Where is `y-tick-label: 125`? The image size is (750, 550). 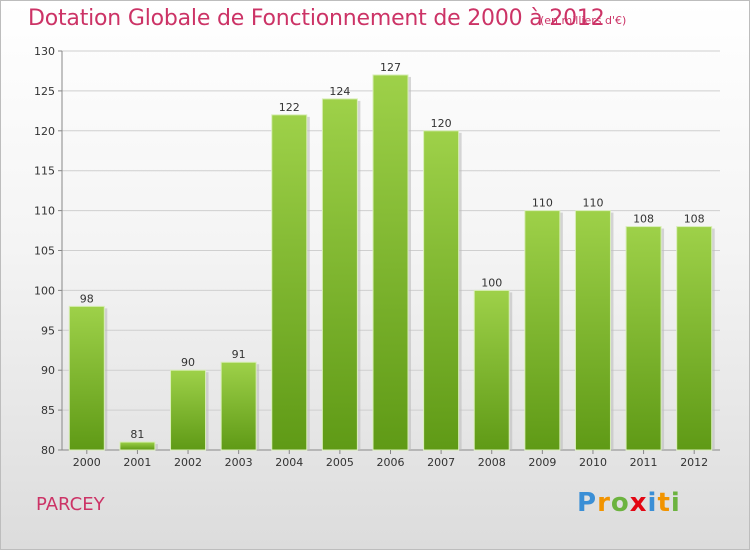
y-tick-label: 125 is located at coordinates (44, 91).